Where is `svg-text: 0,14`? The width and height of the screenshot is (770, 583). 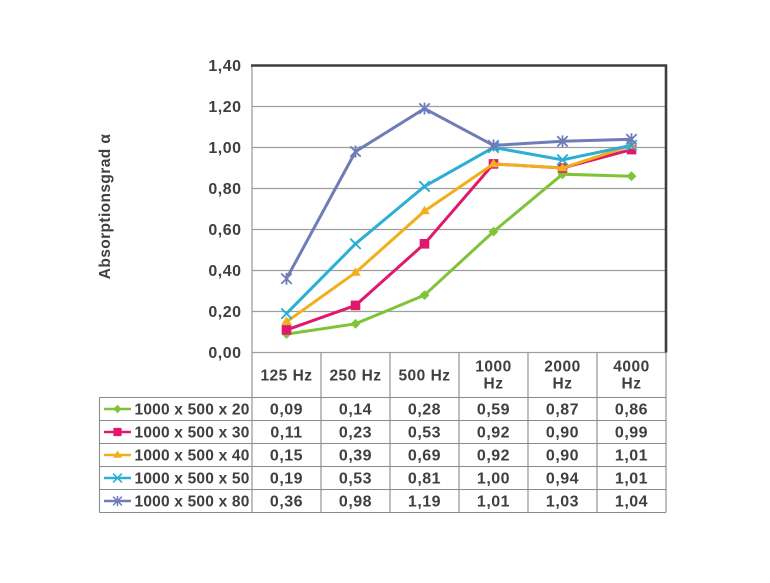
svg-text: 0,14 is located at coordinates (355, 410).